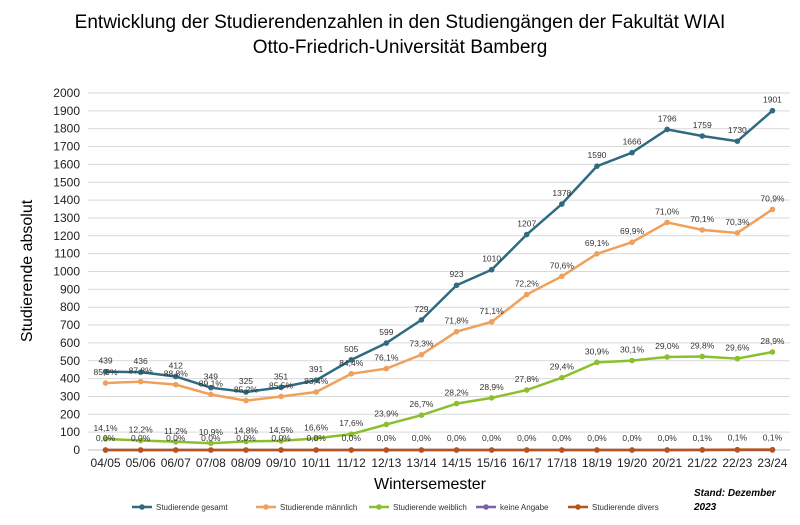  Describe the element at coordinates (702, 125) in the screenshot. I see `data-label-studierende-gesamt: 1759` at that location.